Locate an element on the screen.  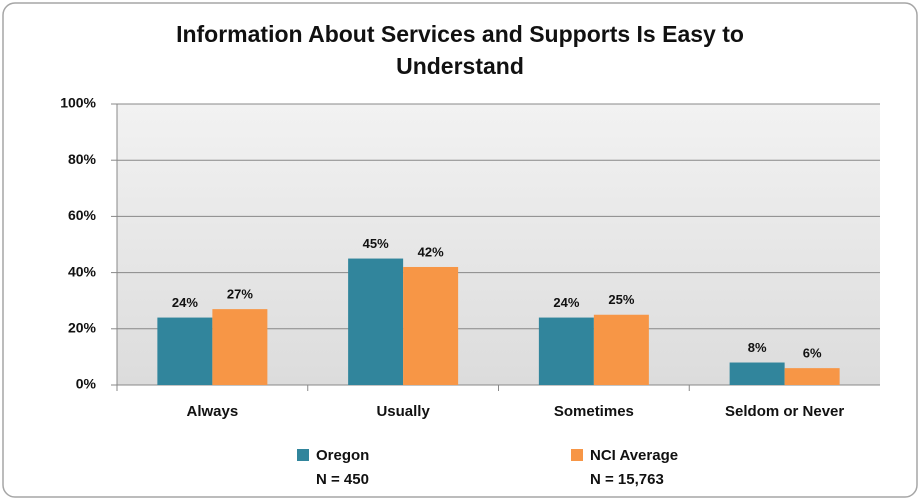
x-tick-label: Usually is located at coordinates (403, 411).